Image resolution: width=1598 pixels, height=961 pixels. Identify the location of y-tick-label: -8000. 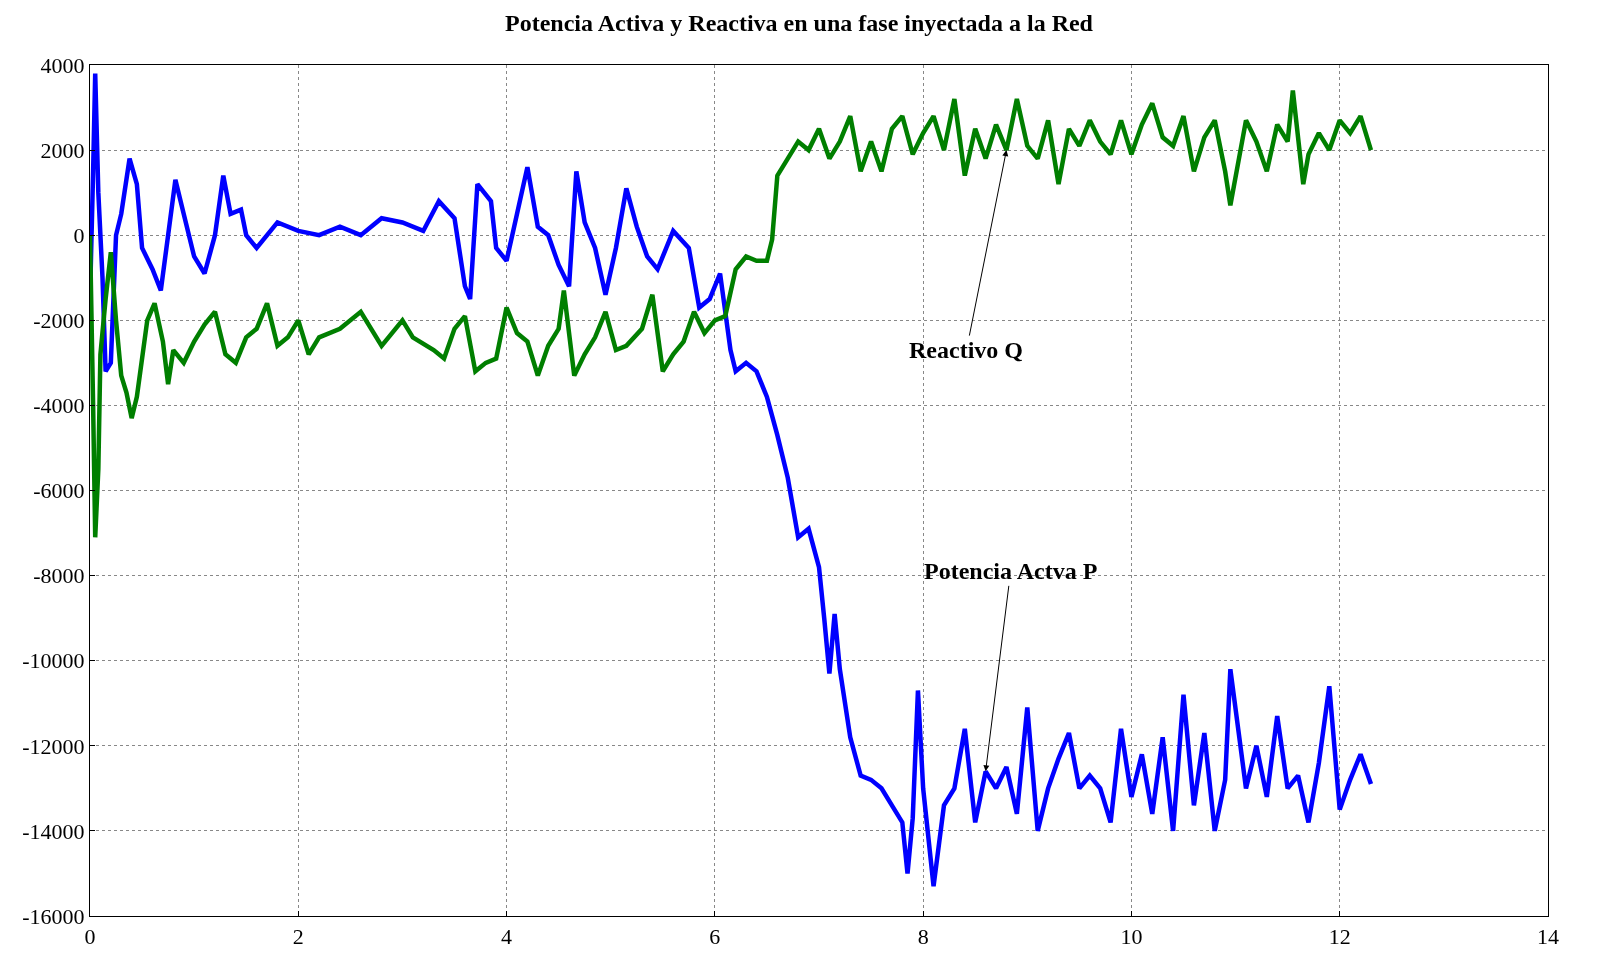
(59, 576).